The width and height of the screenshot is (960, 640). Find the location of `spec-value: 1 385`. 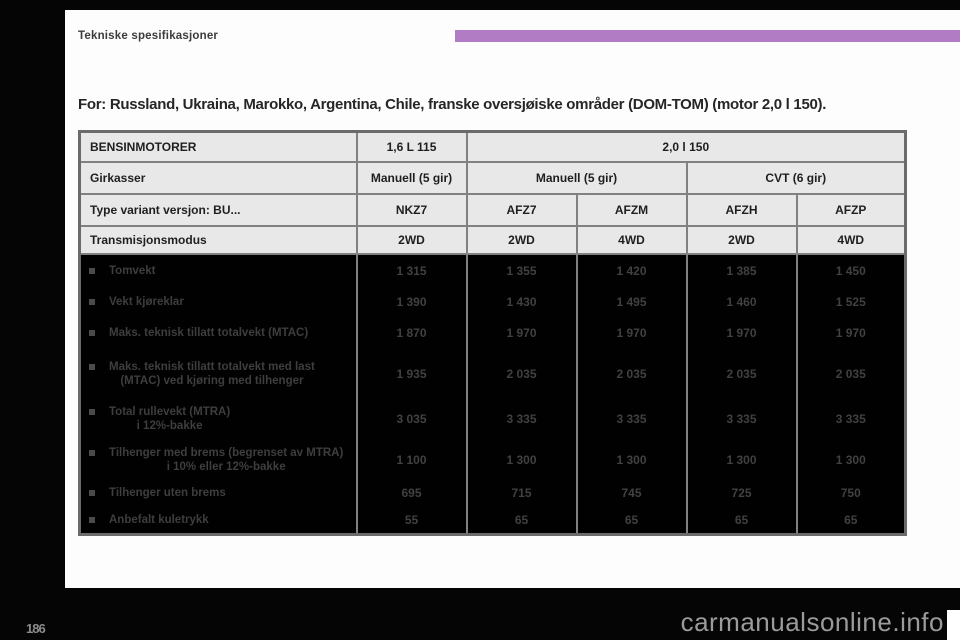

spec-value: 1 385 is located at coordinates (741, 270).